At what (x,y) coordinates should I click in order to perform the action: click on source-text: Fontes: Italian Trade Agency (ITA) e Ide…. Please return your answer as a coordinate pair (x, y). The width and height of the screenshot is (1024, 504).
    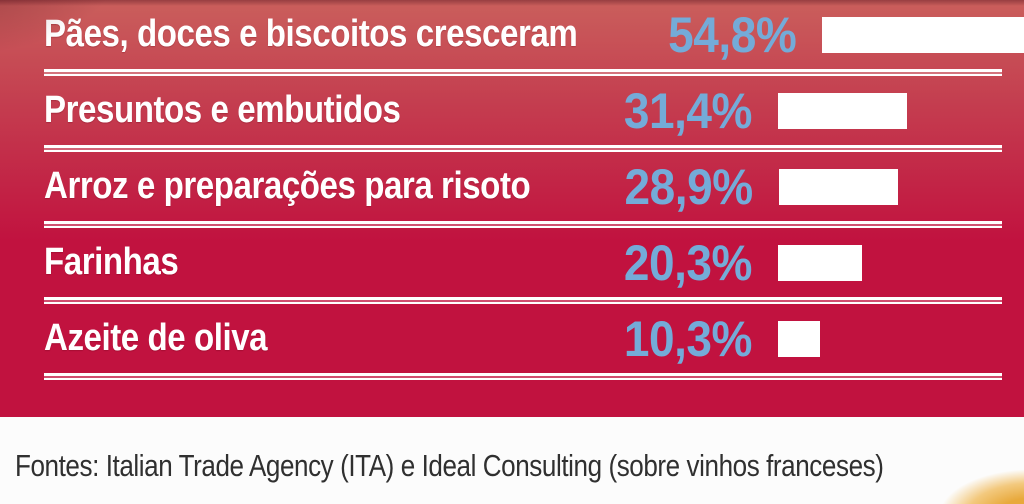
    Looking at the image, I should click on (449, 465).